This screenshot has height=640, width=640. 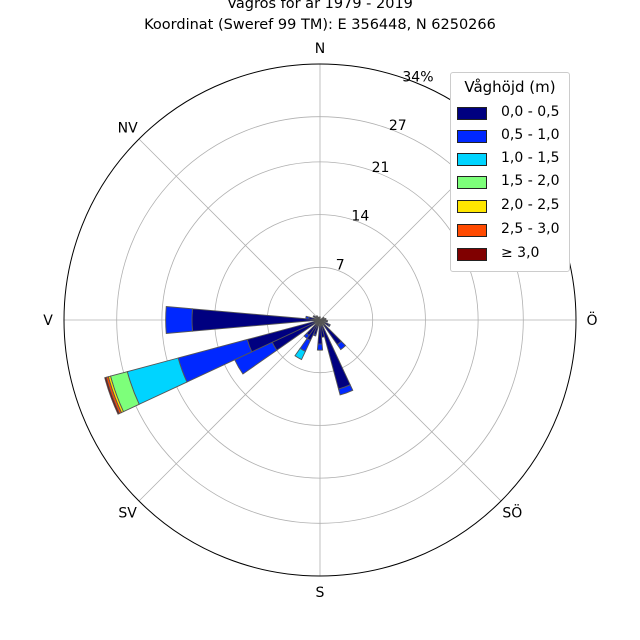 I want to click on direction-label: Ö, so click(x=591, y=320).